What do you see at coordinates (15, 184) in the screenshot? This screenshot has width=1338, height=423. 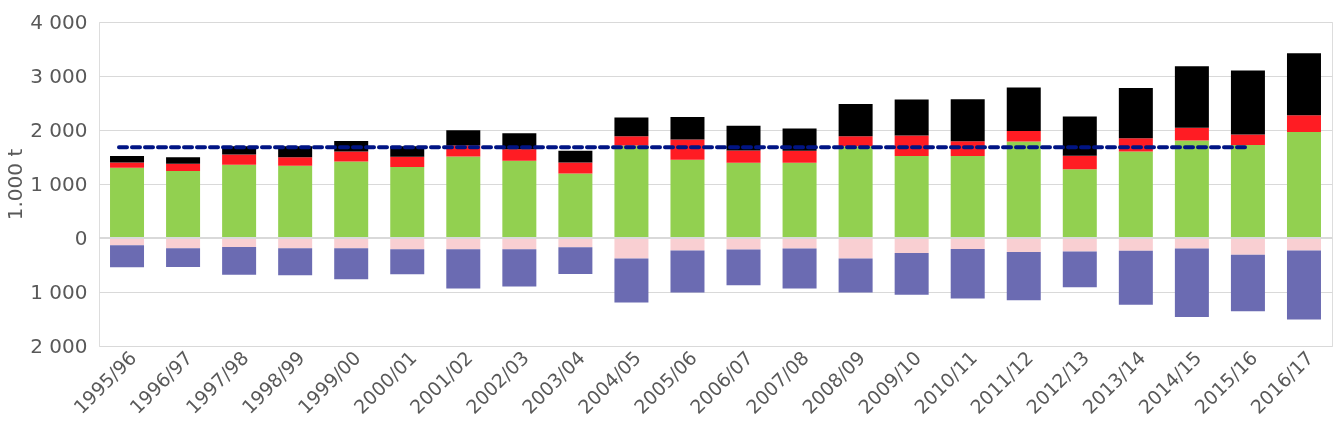 I see `y-axis-title: 1.000 t` at bounding box center [15, 184].